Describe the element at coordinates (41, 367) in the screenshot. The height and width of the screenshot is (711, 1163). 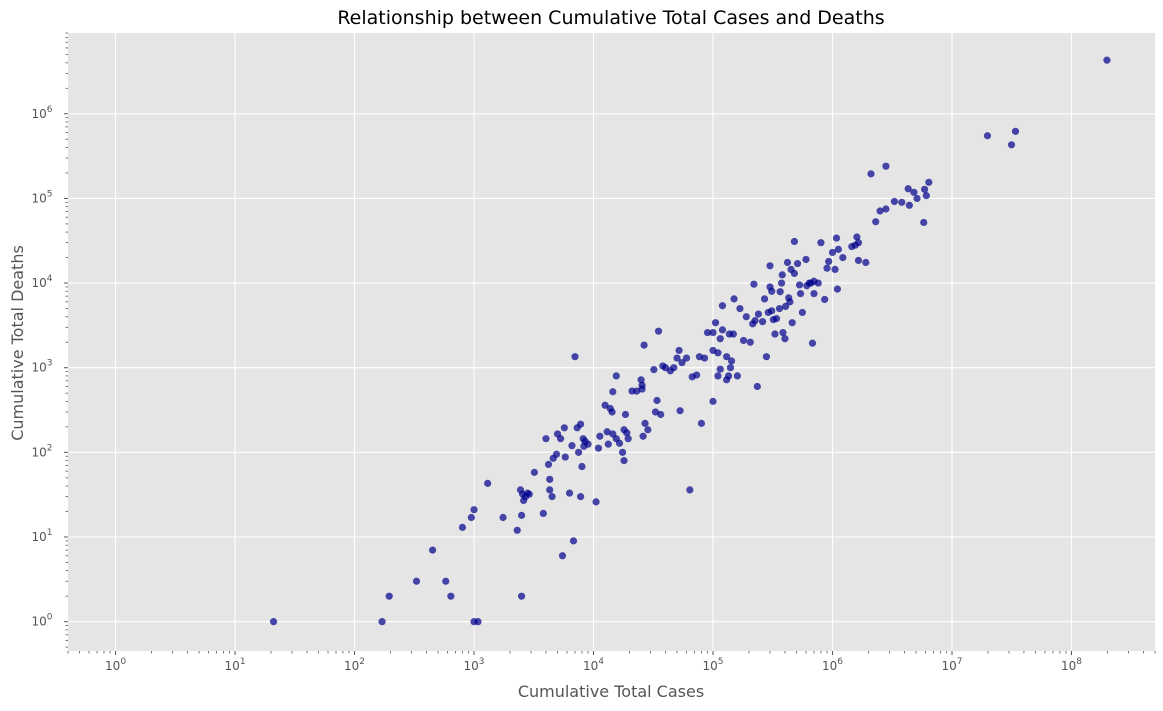
I see `y-tick-label: 10³` at that location.